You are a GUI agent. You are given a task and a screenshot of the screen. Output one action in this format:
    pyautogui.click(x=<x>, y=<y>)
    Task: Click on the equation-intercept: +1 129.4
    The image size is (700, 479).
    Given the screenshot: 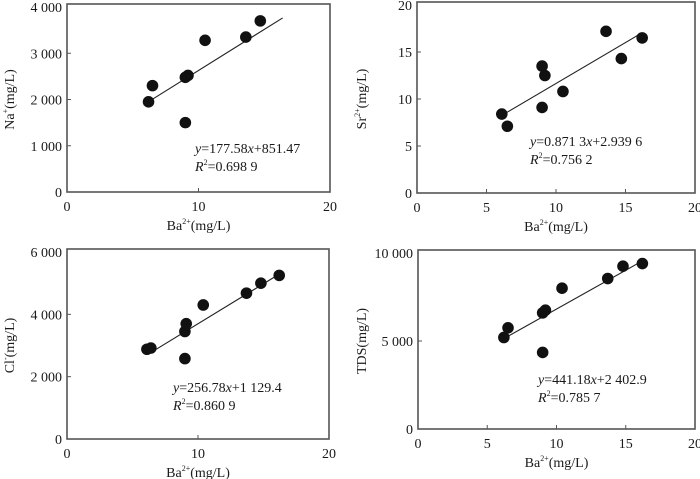 What is the action you would take?
    pyautogui.click(x=257, y=388)
    